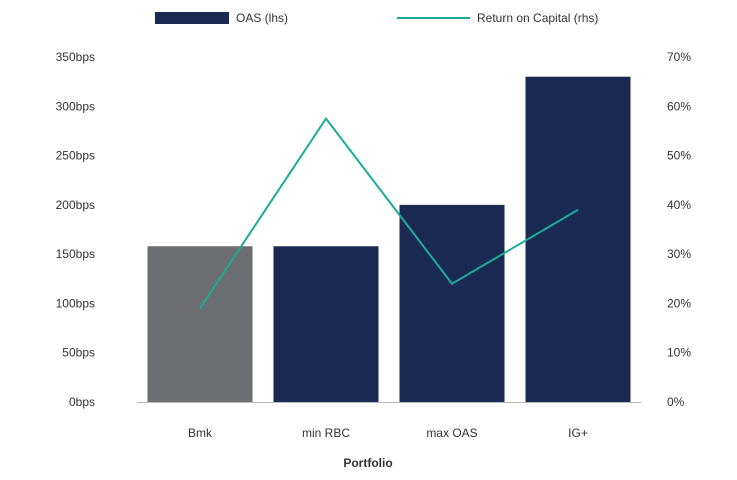 The width and height of the screenshot is (737, 480). Describe the element at coordinates (679, 156) in the screenshot. I see `y-right-tick-label: 50%` at that location.